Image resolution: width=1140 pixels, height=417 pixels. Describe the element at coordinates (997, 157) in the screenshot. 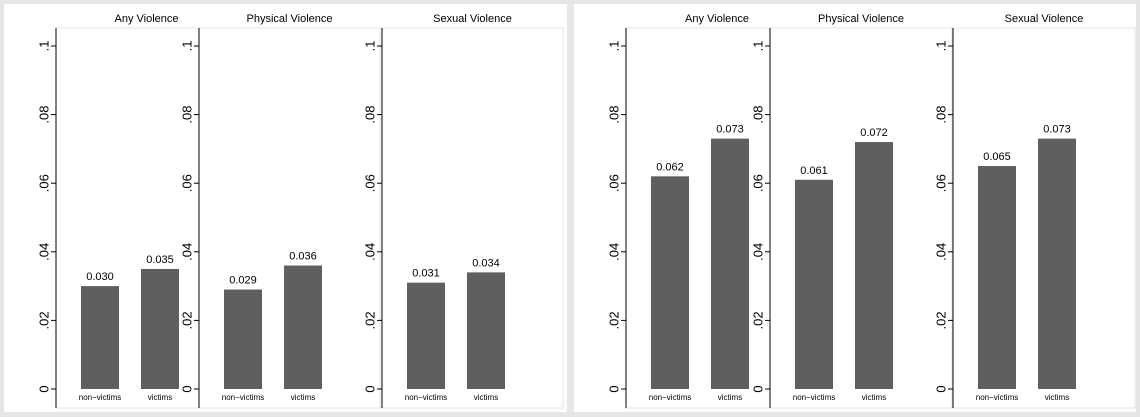

I see `data-label: 0.065` at that location.